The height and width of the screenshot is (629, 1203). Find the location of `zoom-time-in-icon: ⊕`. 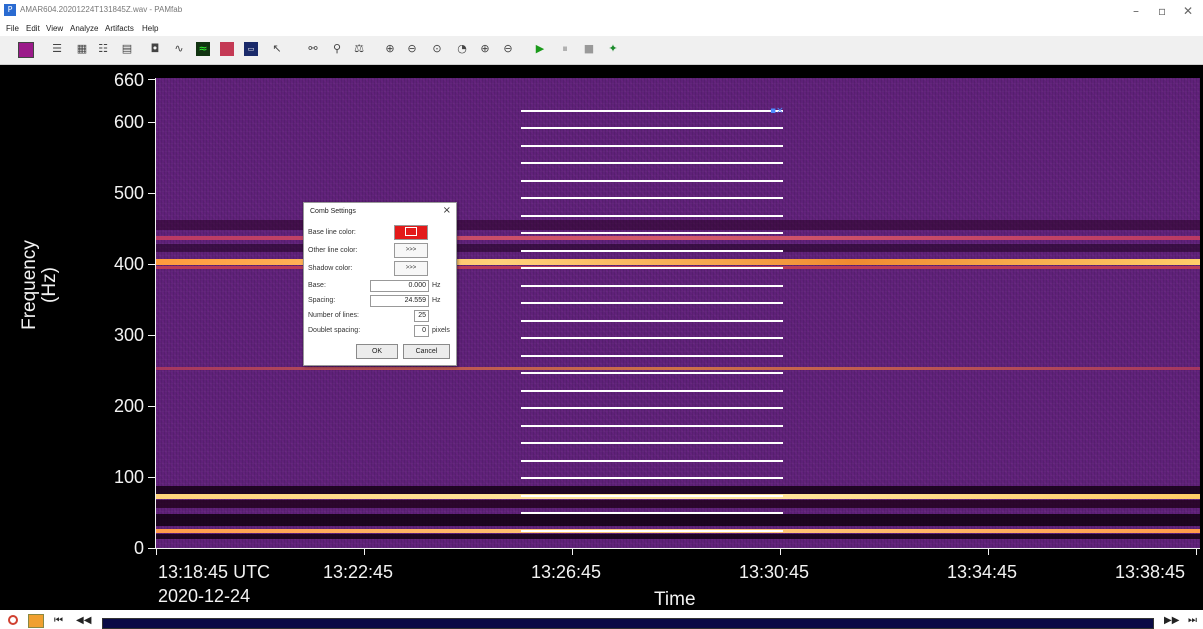

zoom-time-in-icon: ⊕ is located at coordinates (485, 48).